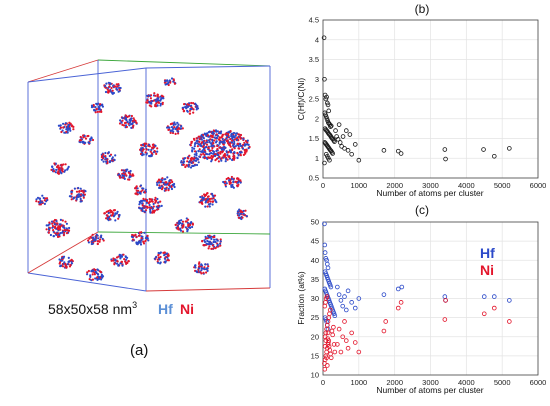  I want to click on data-points, so click(417, 296).